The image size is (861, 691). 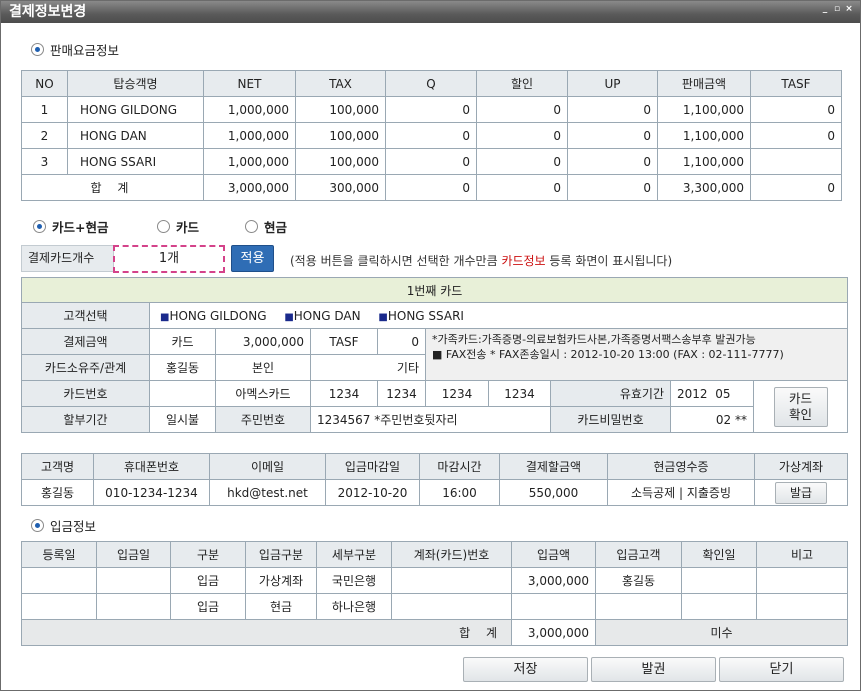 What do you see at coordinates (401, 341) in the screenshot?
I see `tasf-value: 0` at bounding box center [401, 341].